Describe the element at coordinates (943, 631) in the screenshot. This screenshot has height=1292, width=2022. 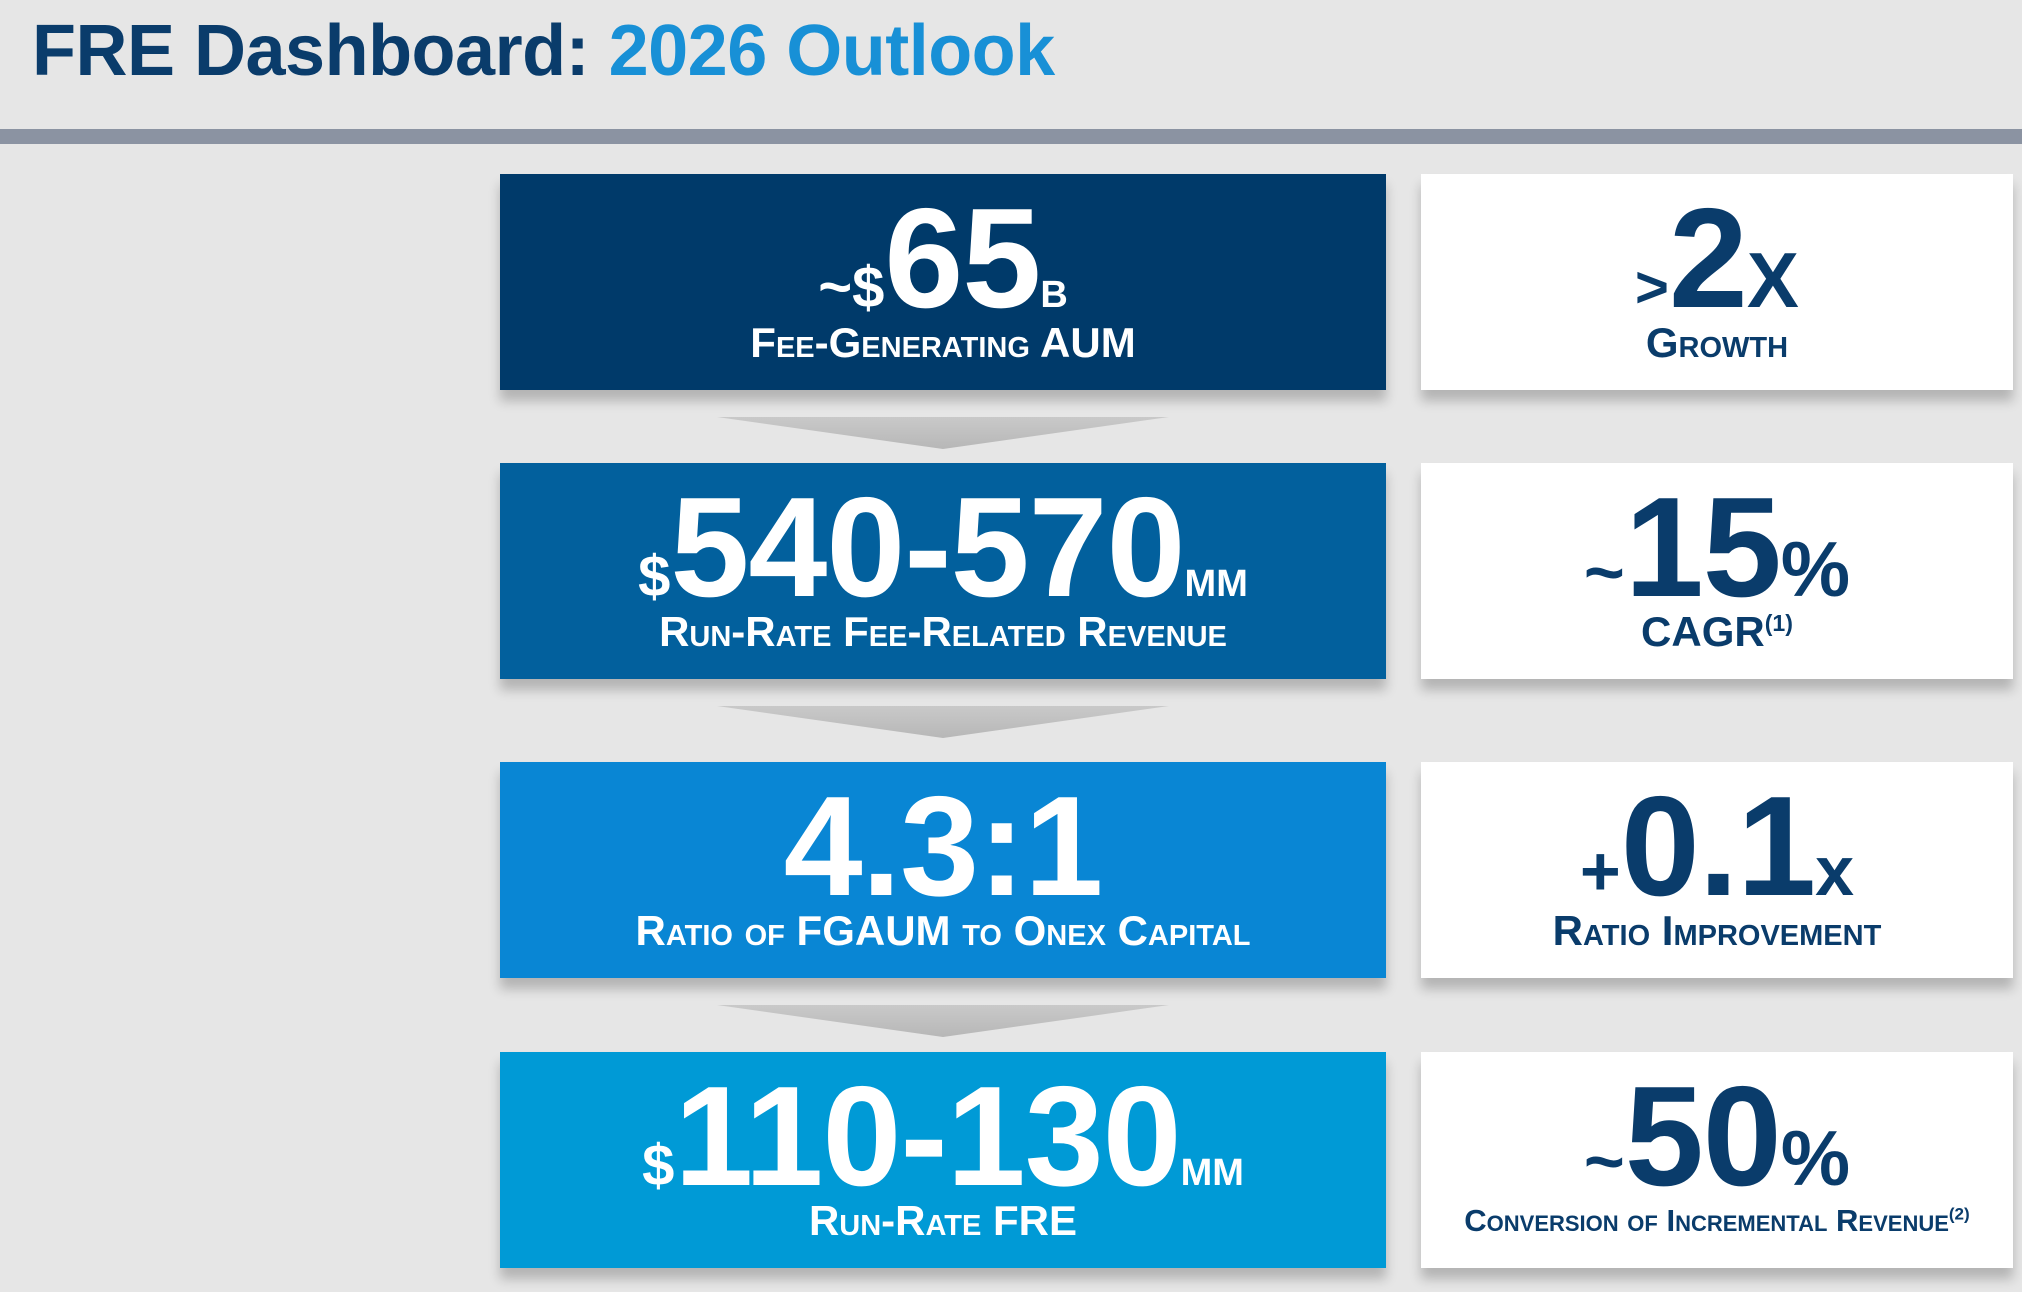
I see `fee-revenue-label: Run-Rate Fee-Related Revenue` at that location.